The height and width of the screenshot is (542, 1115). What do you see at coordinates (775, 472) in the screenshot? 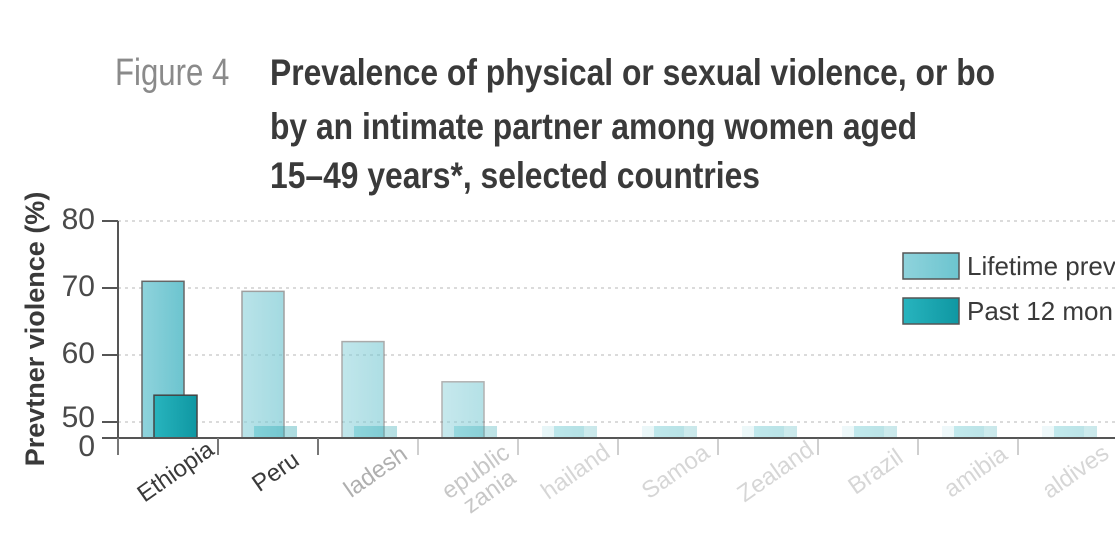
I see `x-category-label: Zealand` at bounding box center [775, 472].